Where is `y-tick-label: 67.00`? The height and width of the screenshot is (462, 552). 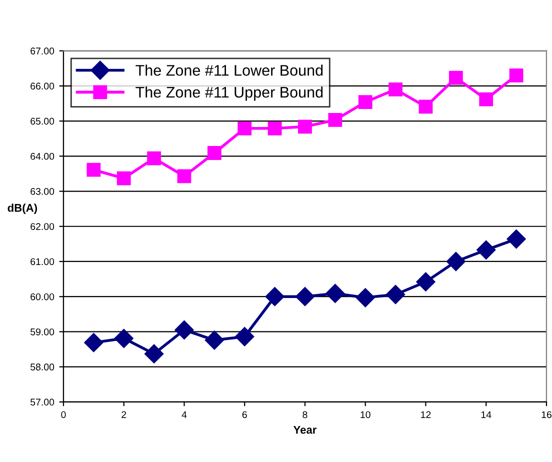
y-tick-label: 67.00 is located at coordinates (42, 51).